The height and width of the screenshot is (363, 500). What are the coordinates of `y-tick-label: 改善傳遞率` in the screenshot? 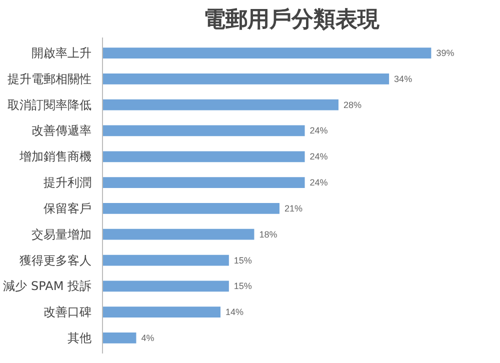 It's located at (62, 131).